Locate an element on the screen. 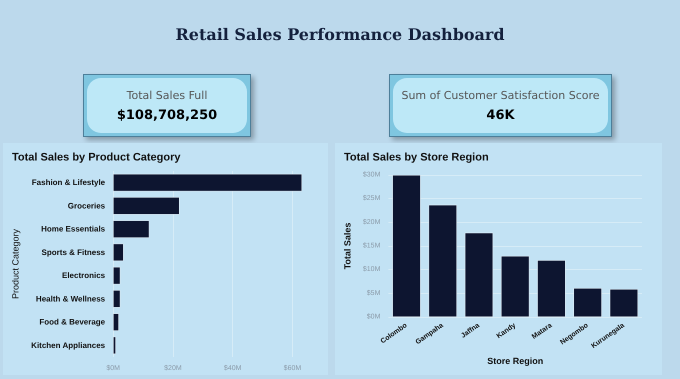 Image resolution: width=680 pixels, height=379 pixels. y-tick-label: Food & Beverage is located at coordinates (72, 322).